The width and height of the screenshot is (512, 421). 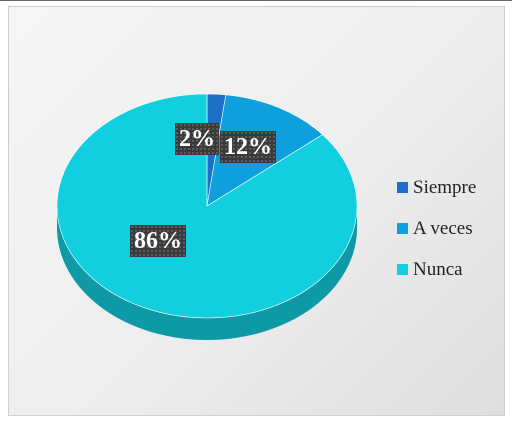 I want to click on legend: Siempre A veces Nunca, so click(x=436, y=228).